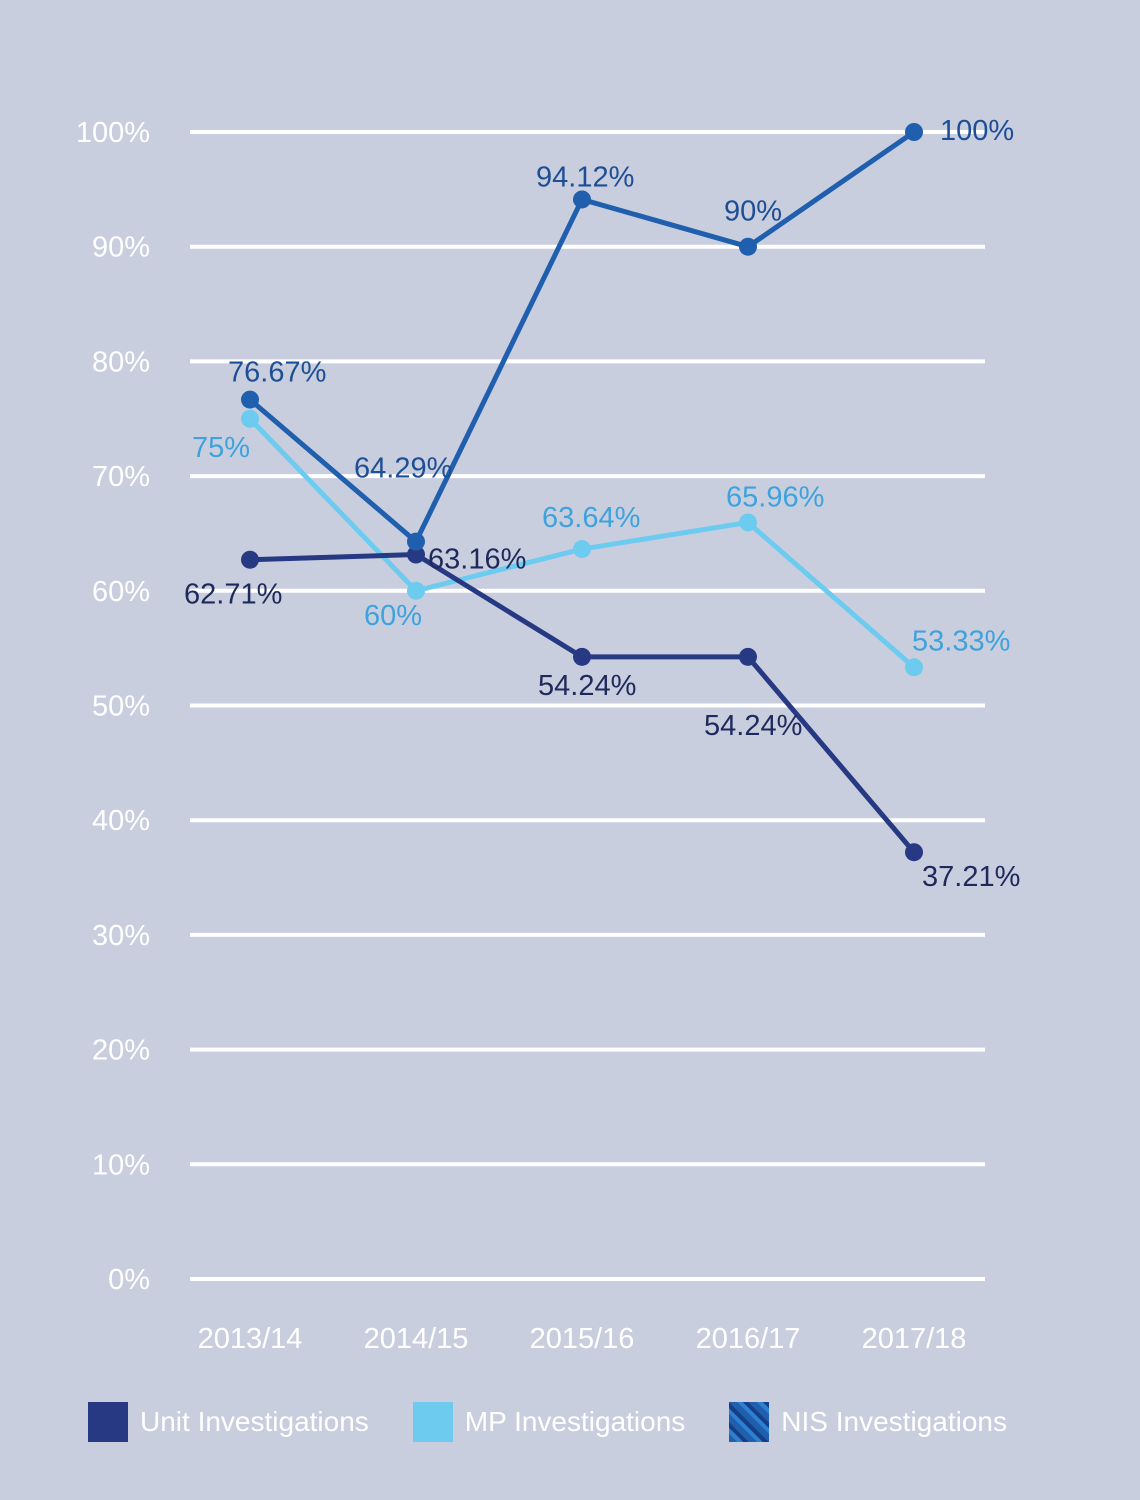 This screenshot has height=1500, width=1140. I want to click on data-label-unit: 37.21%, so click(971, 877).